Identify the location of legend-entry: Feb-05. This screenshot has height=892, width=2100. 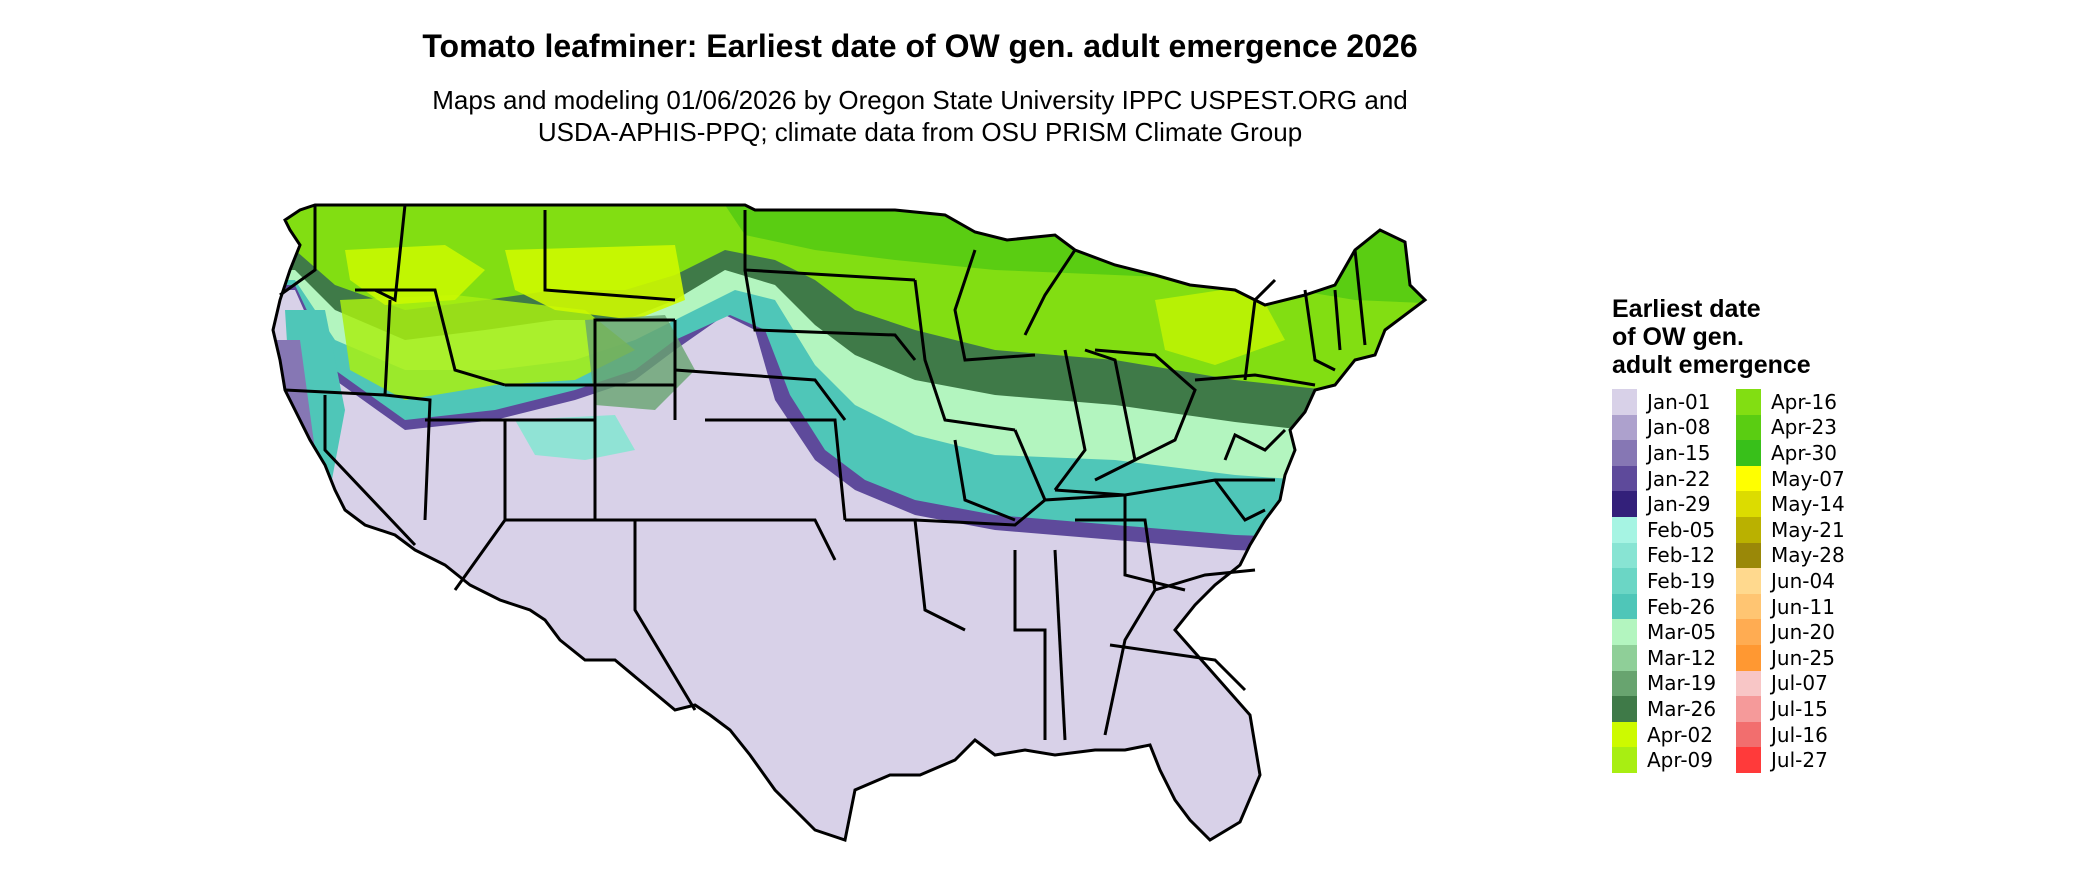
(1664, 529).